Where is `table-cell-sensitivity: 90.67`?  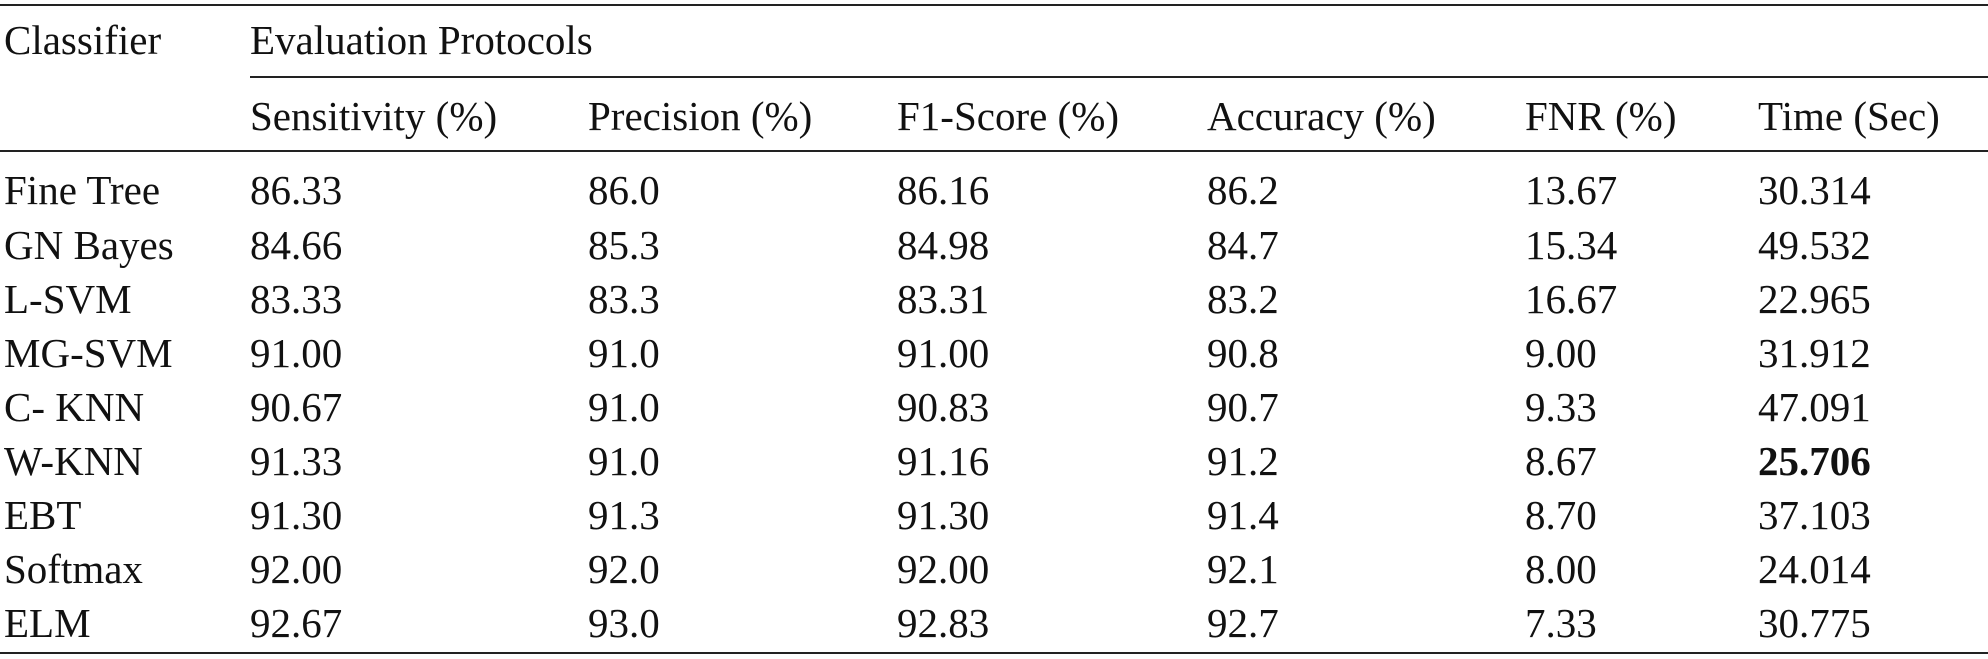 table-cell-sensitivity: 90.67 is located at coordinates (296, 407).